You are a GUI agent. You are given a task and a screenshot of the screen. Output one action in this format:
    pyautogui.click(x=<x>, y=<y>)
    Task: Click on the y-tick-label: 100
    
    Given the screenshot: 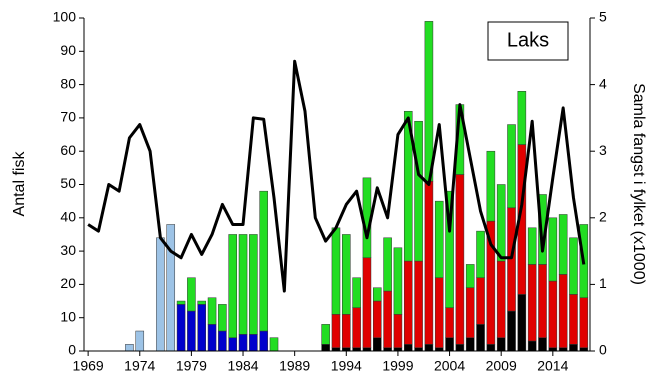 What is the action you would take?
    pyautogui.click(x=65, y=17)
    